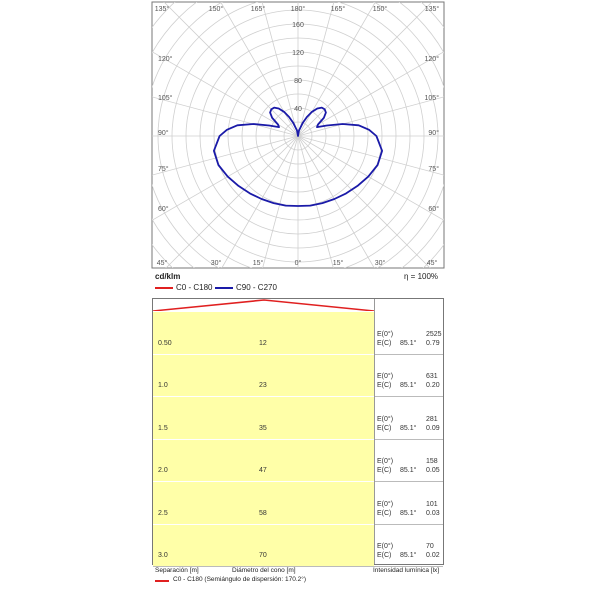 The height and width of the screenshot is (600, 600). Describe the element at coordinates (163, 513) in the screenshot. I see `separation-value: 2.5` at that location.